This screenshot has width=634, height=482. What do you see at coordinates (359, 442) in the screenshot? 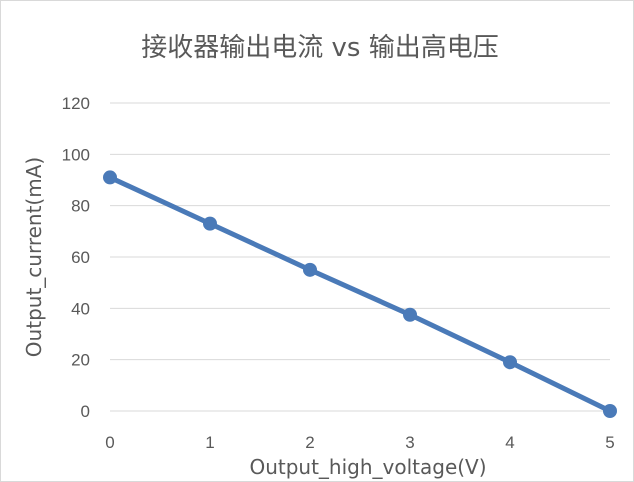
I see `x-axis-ticks: 0 1 2 3 4 5` at bounding box center [359, 442].